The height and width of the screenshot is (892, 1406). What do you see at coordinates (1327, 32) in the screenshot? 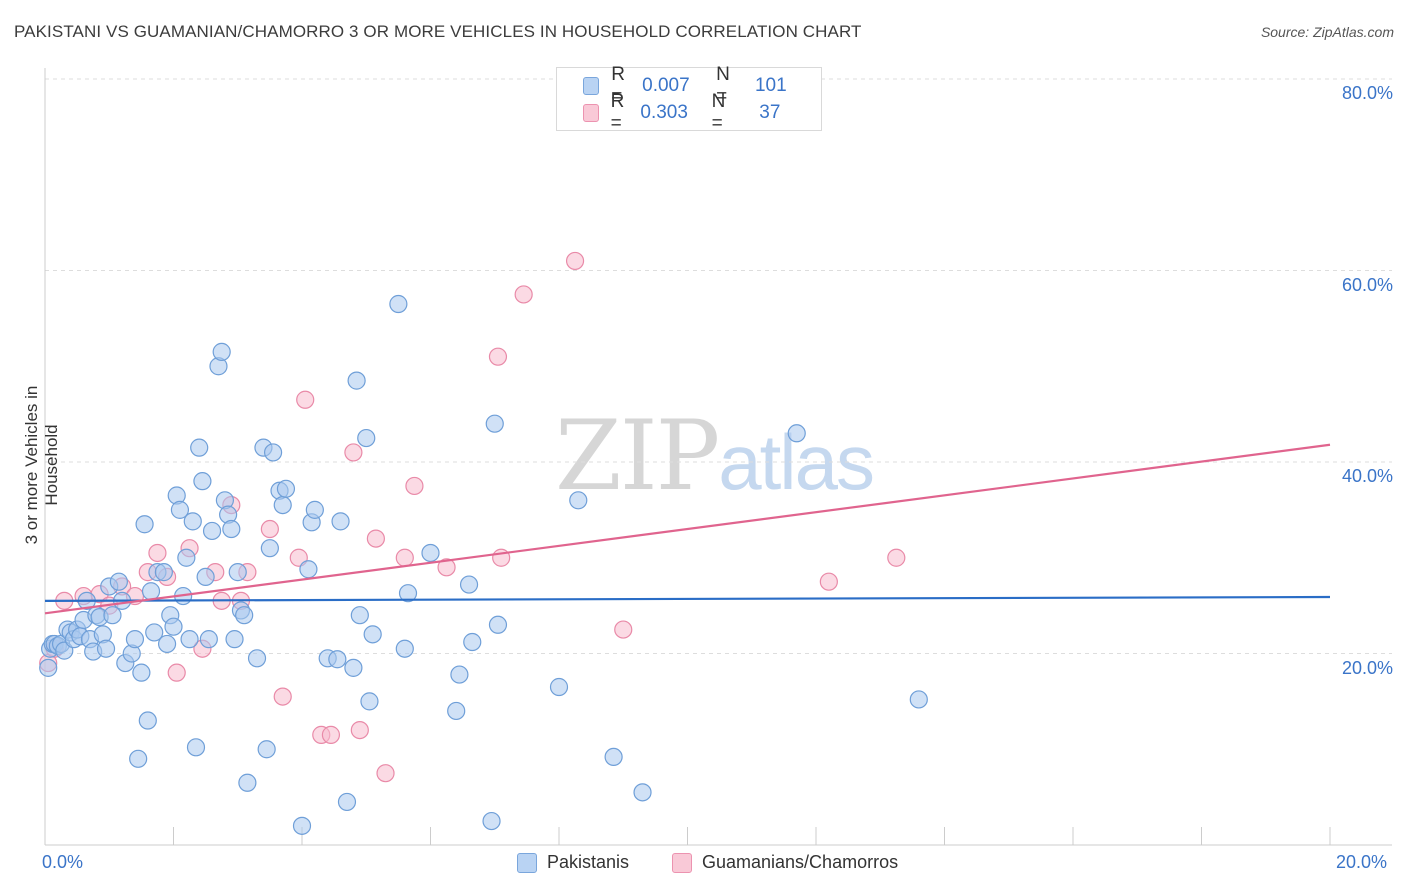
I see `source-label: Source: ZipAtlas.com` at bounding box center [1327, 32].